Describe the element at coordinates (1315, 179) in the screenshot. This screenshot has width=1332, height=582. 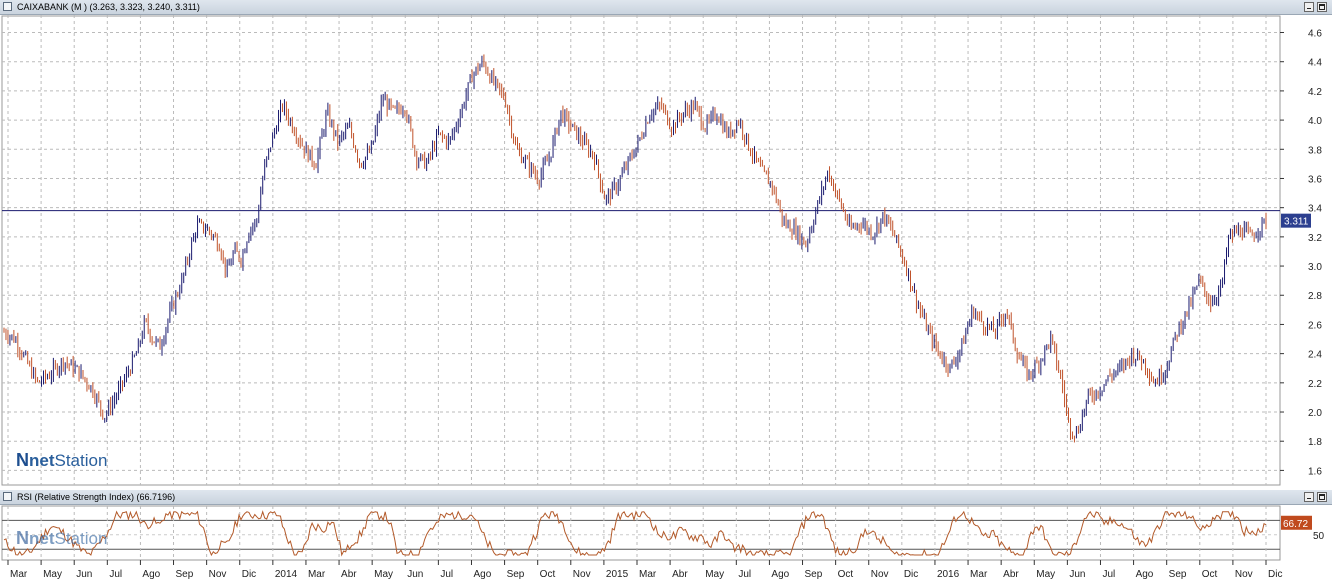
I see `y-tick-label: 3.6` at that location.